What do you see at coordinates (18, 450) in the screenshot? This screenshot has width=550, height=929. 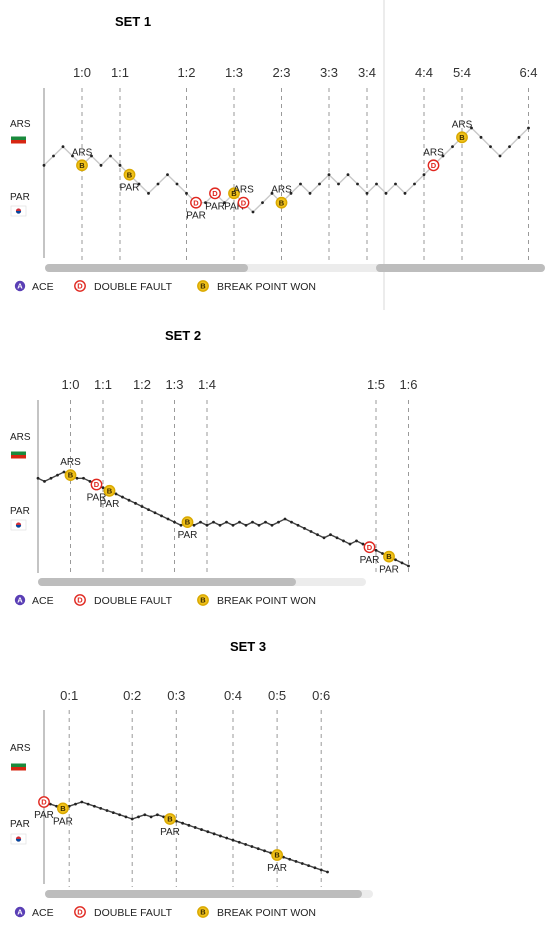 I see `flag-stripe-white` at bounding box center [18, 450].